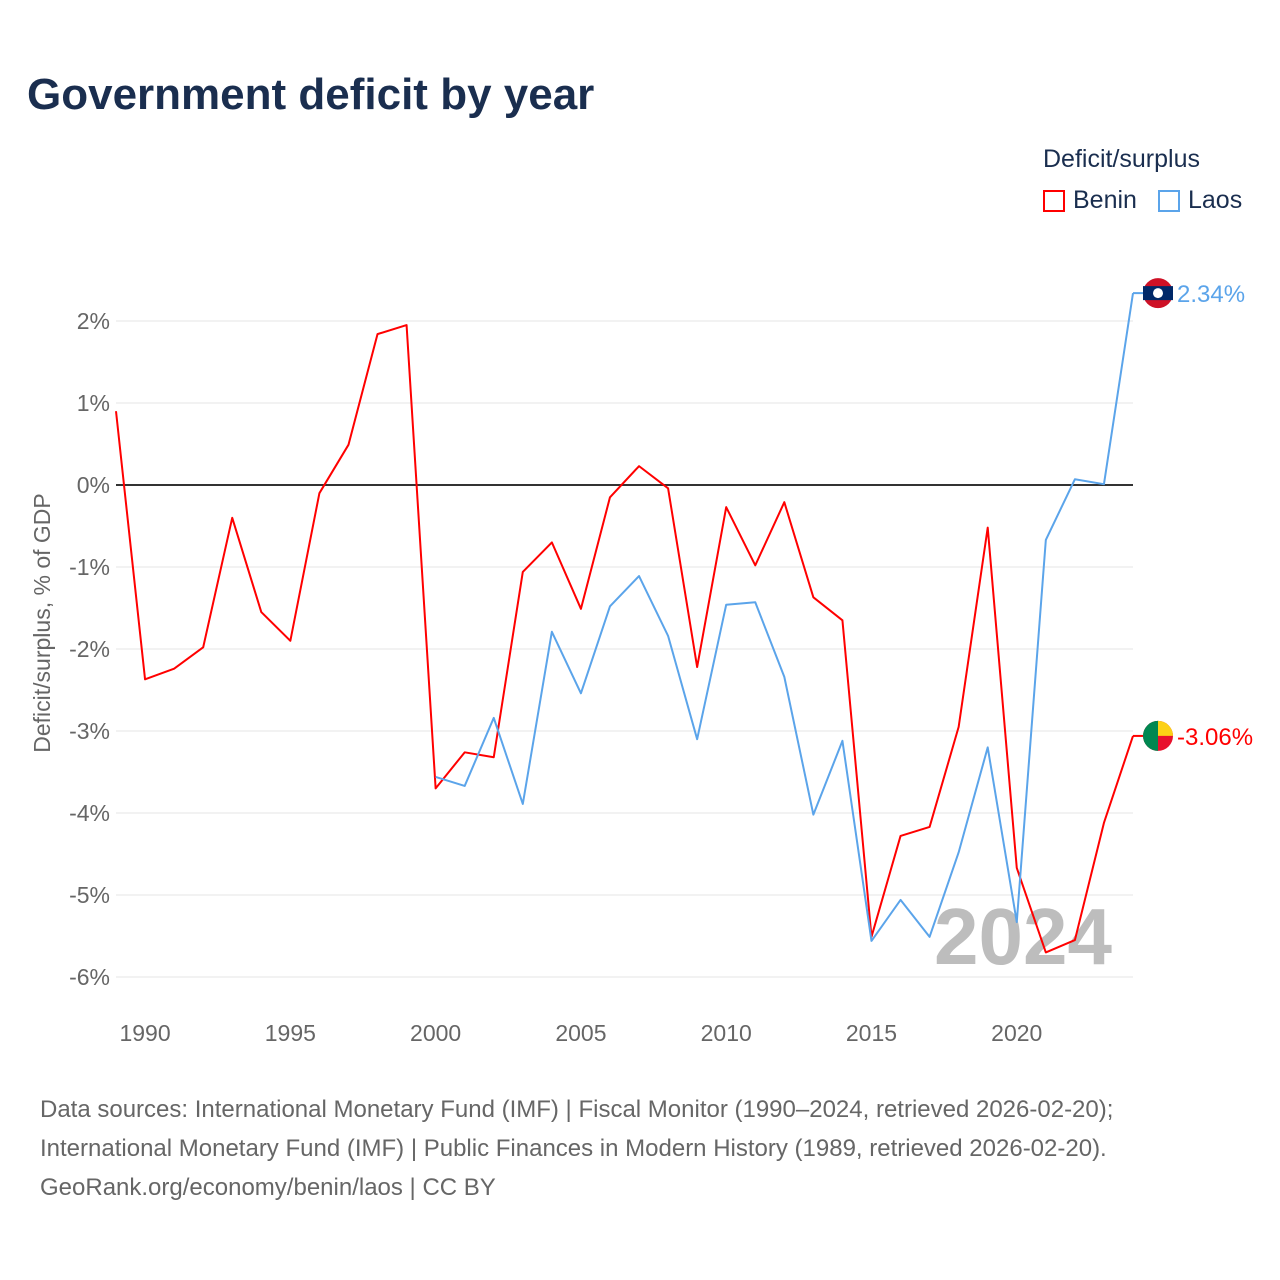 The width and height of the screenshot is (1280, 1280). I want to click on y-tick-label: 0%, so click(93, 485).